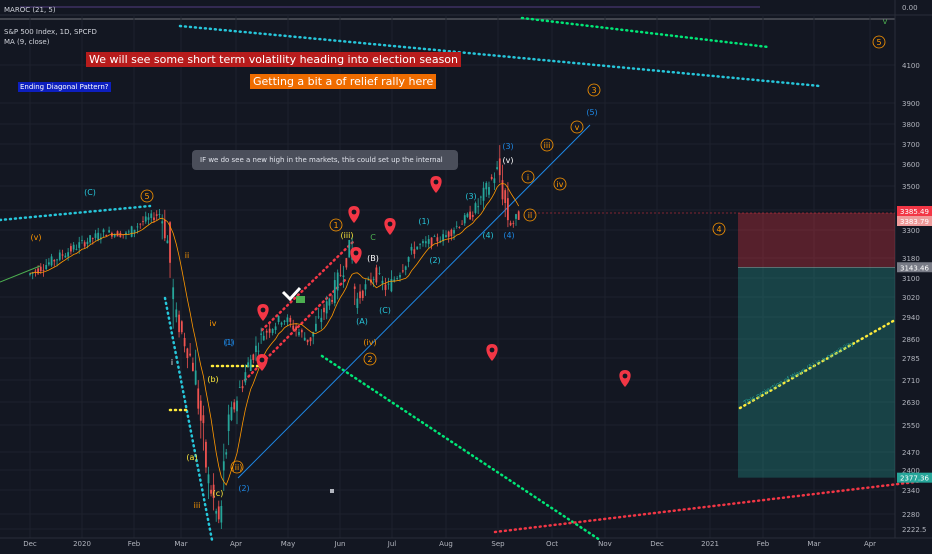 The height and width of the screenshot is (554, 932). What do you see at coordinates (593, 90) in the screenshot?
I see `wave-label-35: 3` at bounding box center [593, 90].